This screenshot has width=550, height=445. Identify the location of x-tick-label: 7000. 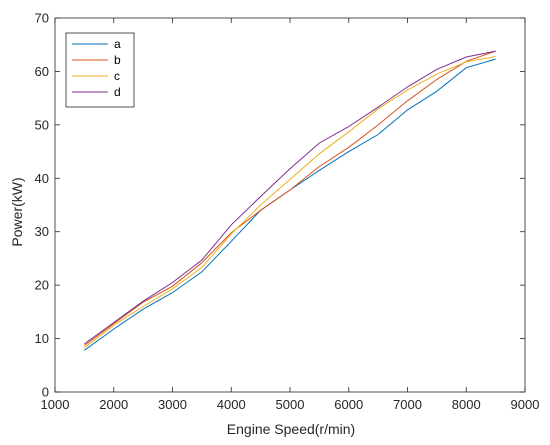
(407, 404).